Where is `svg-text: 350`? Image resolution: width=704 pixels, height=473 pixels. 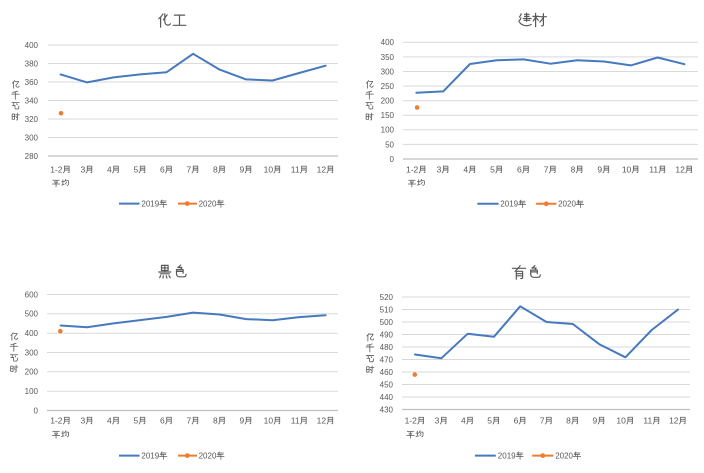
svg-text: 350 is located at coordinates (388, 57).